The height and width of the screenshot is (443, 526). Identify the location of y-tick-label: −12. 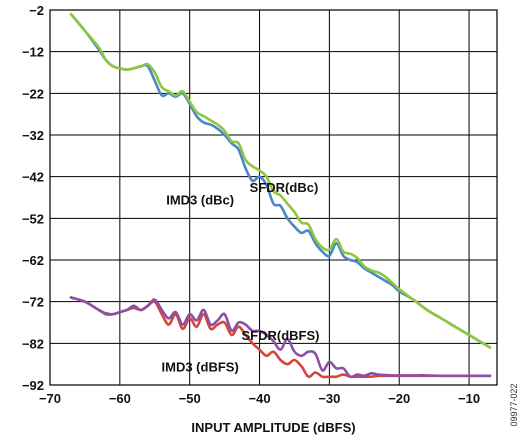
(33, 52).